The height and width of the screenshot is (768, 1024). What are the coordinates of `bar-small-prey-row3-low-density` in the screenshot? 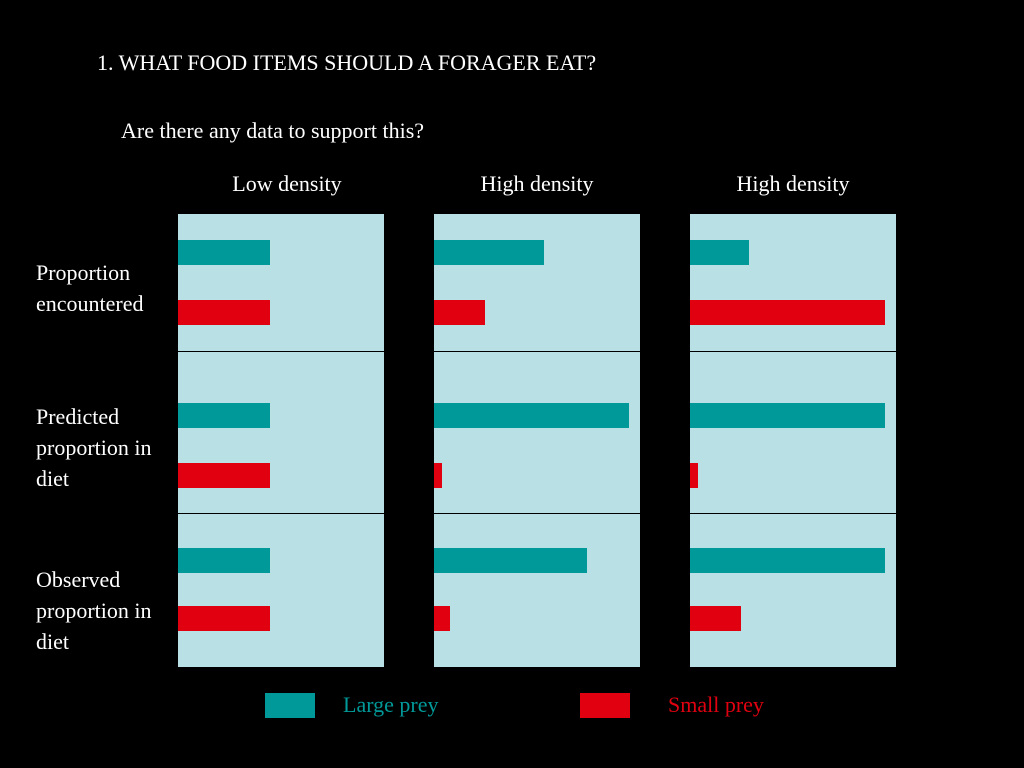 It's located at (224, 618).